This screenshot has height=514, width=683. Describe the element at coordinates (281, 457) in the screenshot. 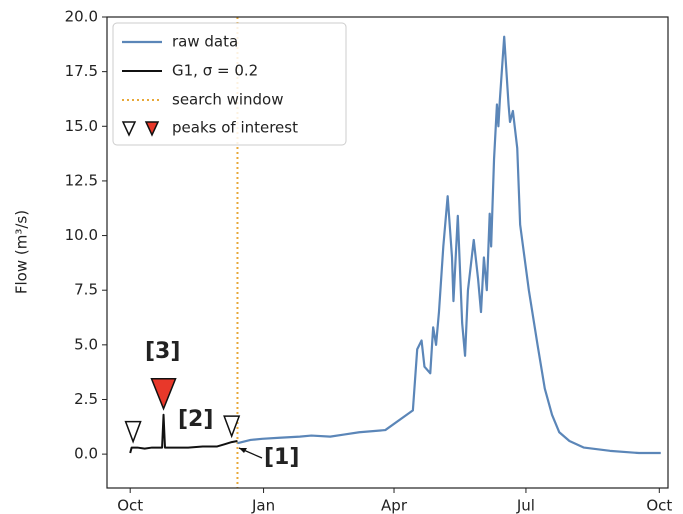

I see `annotation: [1]` at that location.